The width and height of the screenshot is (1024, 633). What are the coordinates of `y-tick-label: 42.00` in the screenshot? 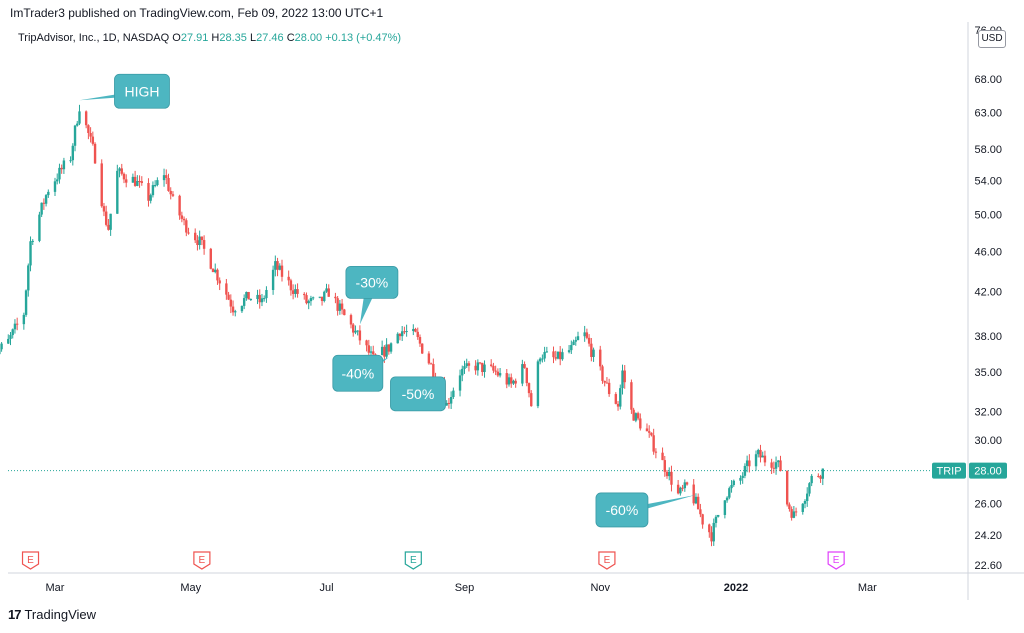 It's located at (988, 293).